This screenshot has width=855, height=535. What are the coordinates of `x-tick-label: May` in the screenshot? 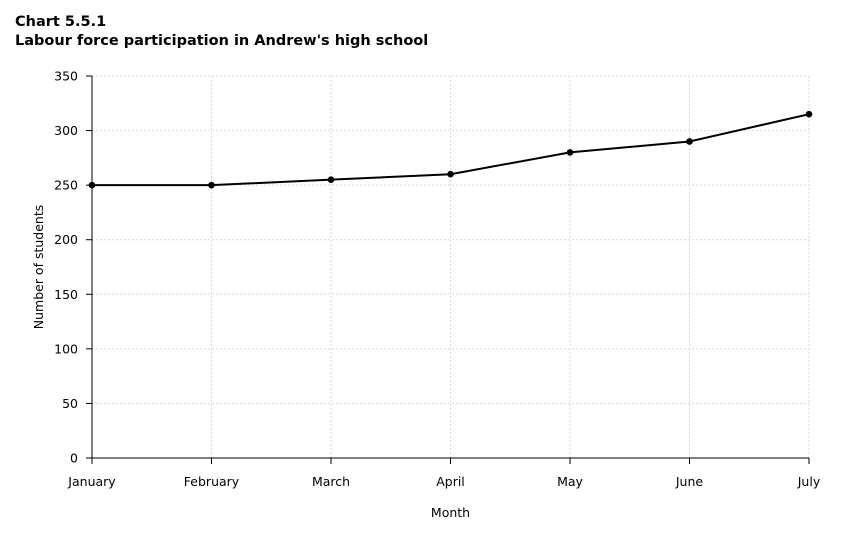 It's located at (570, 481).